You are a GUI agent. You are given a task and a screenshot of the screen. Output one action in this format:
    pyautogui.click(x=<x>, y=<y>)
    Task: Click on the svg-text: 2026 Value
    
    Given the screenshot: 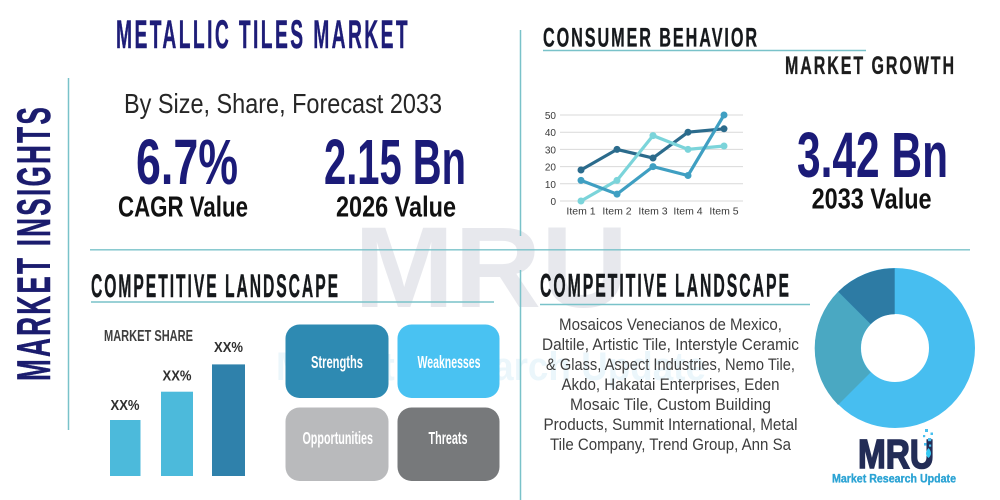 What is the action you would take?
    pyautogui.click(x=396, y=208)
    